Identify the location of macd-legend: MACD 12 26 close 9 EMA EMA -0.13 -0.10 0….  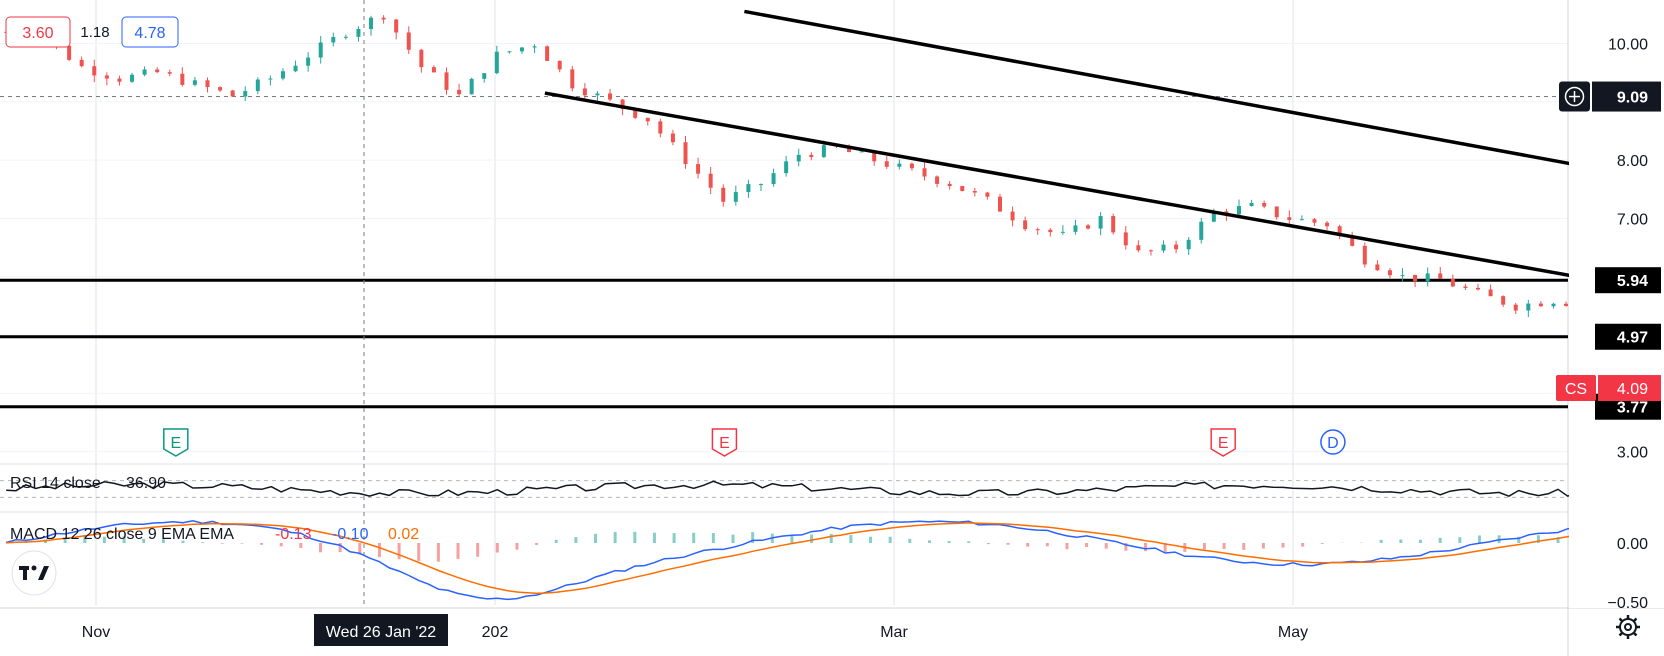
(214, 534).